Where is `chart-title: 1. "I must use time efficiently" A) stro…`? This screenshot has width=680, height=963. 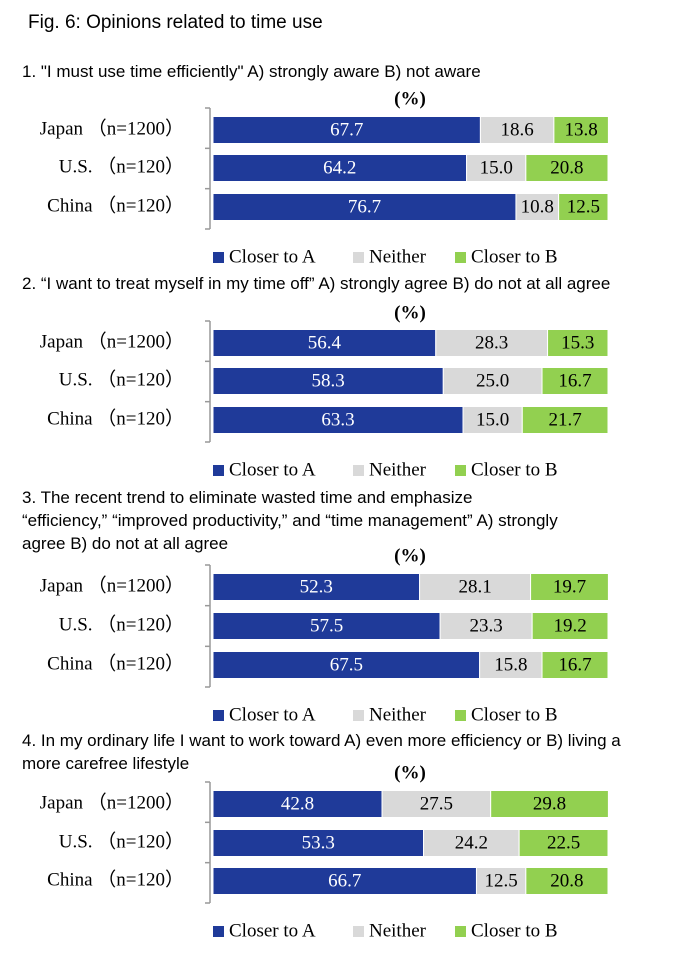
chart-title: 1. "I must use time efficiently" A) stro… is located at coordinates (251, 71).